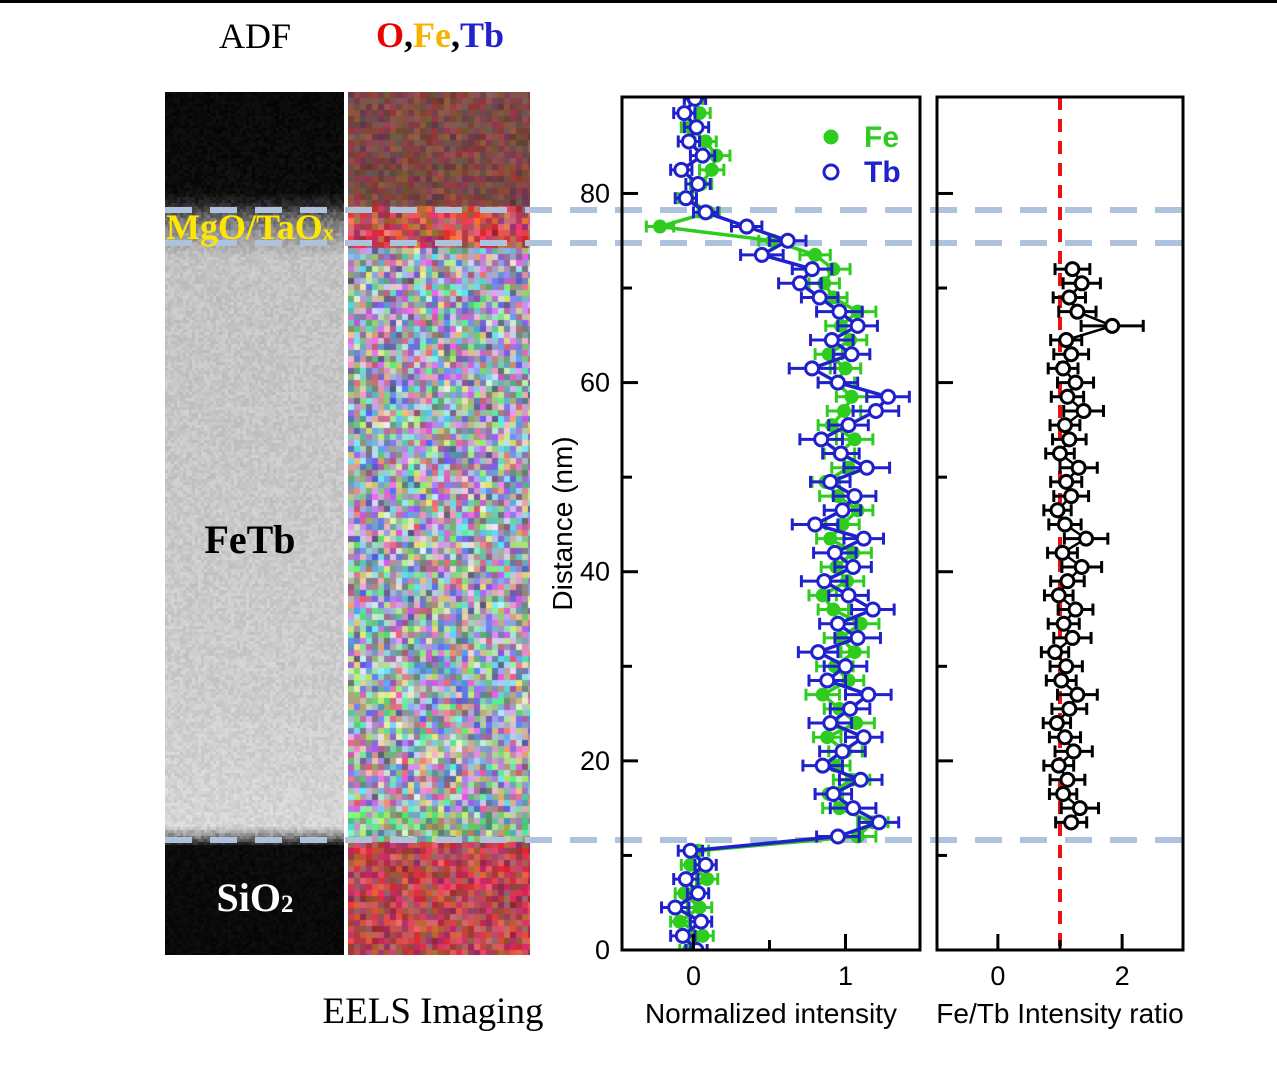 Image resolution: width=1277 pixels, height=1075 pixels. I want to click on cap-layer-label-text: MgO/TaO, so click(244, 227).